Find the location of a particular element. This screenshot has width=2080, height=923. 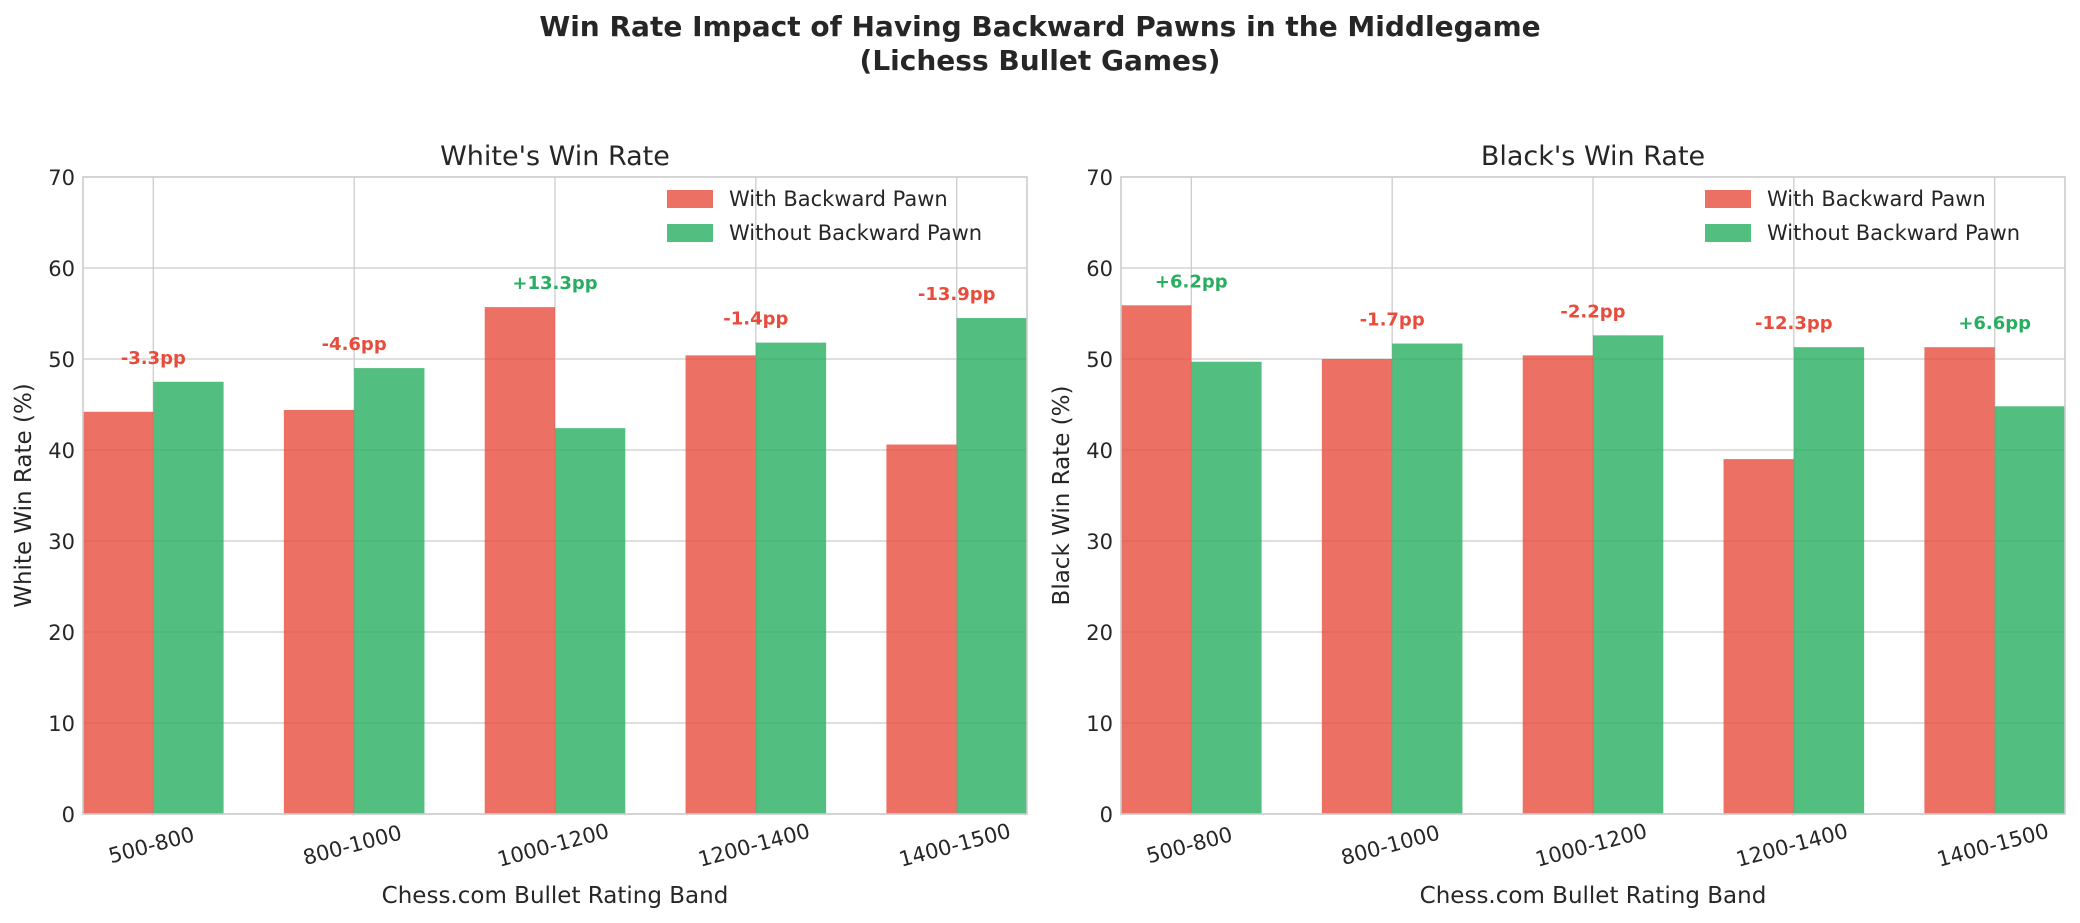

p1-x-axis-label: Chess.com Bullet Rating Band is located at coordinates (555, 896).